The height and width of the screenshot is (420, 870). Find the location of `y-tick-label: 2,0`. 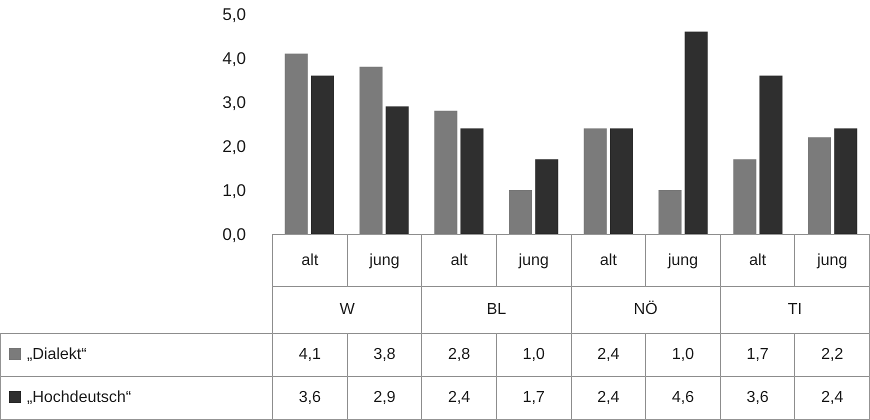

y-tick-label: 2,0 is located at coordinates (234, 146).